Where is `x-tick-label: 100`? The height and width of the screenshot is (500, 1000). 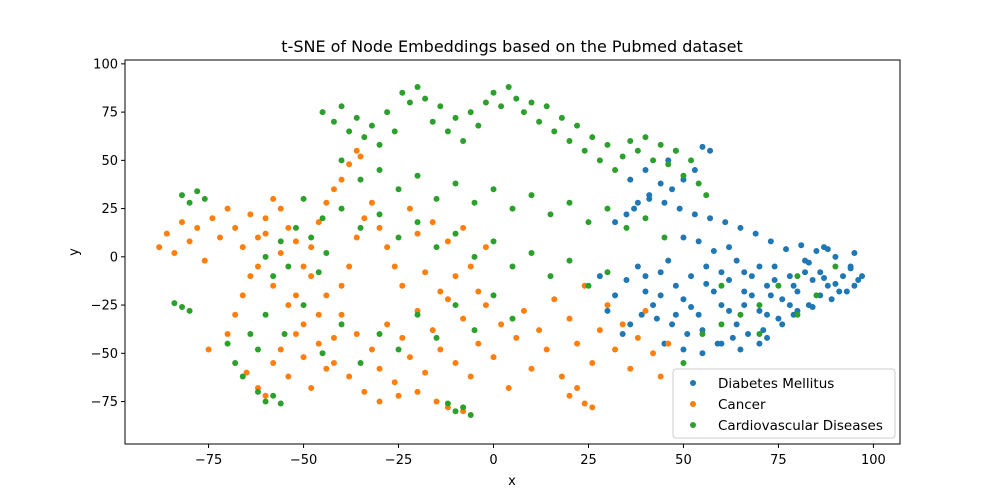
x-tick-label: 100 is located at coordinates (873, 460).